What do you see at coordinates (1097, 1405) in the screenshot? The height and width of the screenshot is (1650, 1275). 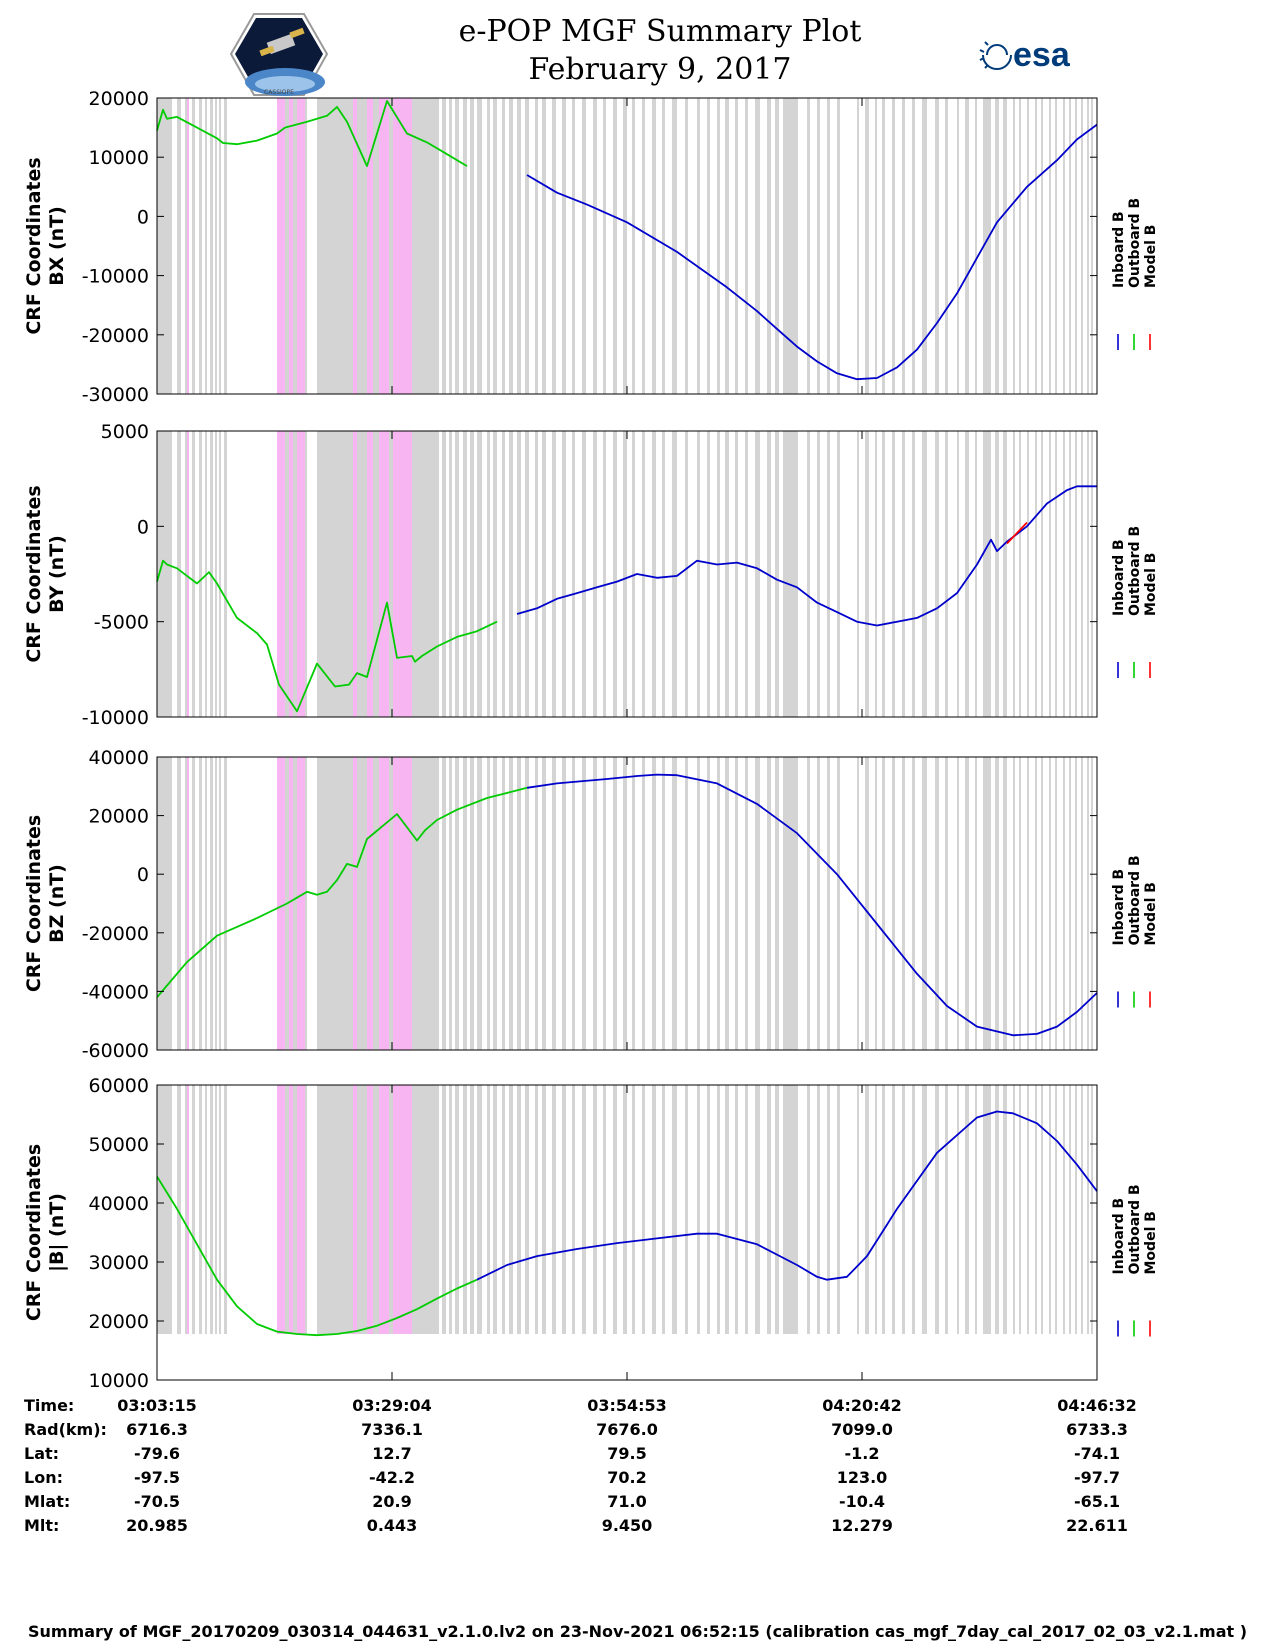 I see `table-cell: 04:46:32` at bounding box center [1097, 1405].